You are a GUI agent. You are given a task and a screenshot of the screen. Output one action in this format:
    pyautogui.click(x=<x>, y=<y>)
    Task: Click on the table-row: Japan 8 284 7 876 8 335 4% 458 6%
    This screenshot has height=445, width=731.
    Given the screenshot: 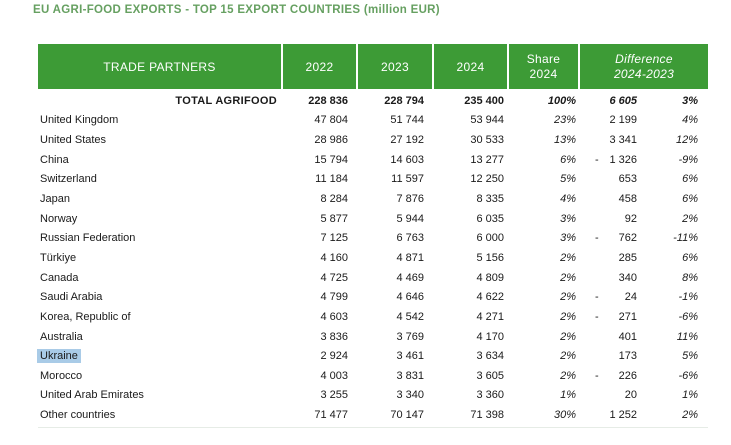 What is the action you would take?
    pyautogui.click(x=373, y=199)
    